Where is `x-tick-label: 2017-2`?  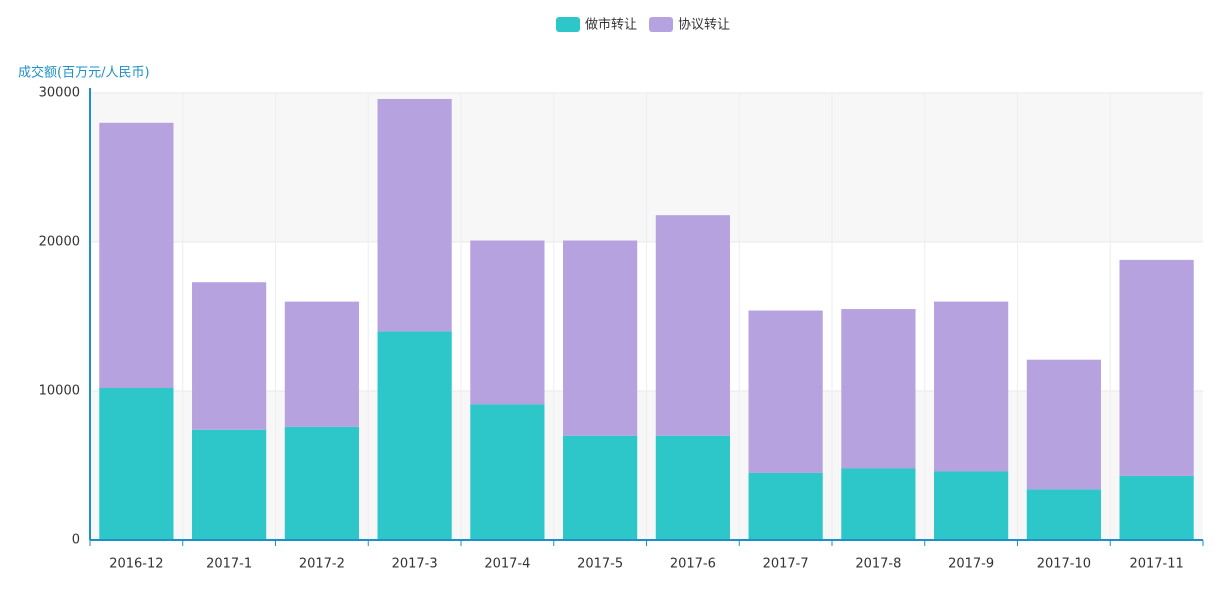
x-tick-label: 2017-2 is located at coordinates (322, 564).